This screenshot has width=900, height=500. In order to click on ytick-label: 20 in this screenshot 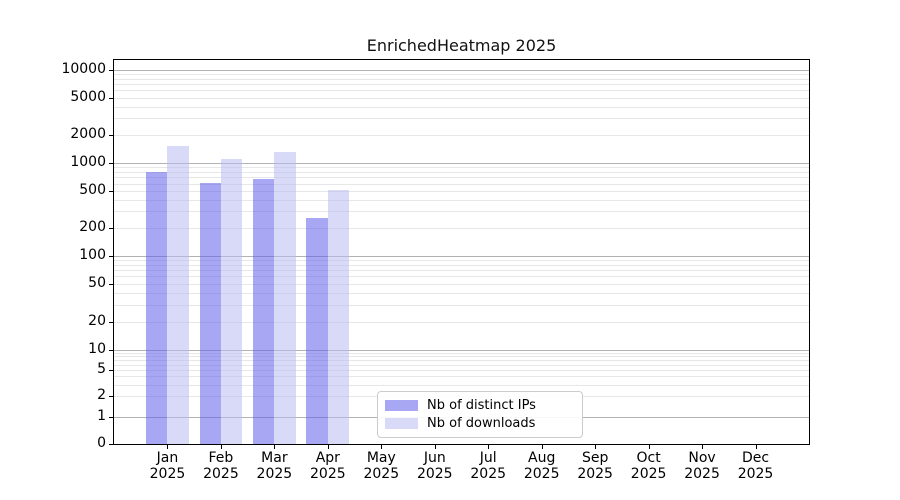, I will do `click(97, 320)`.